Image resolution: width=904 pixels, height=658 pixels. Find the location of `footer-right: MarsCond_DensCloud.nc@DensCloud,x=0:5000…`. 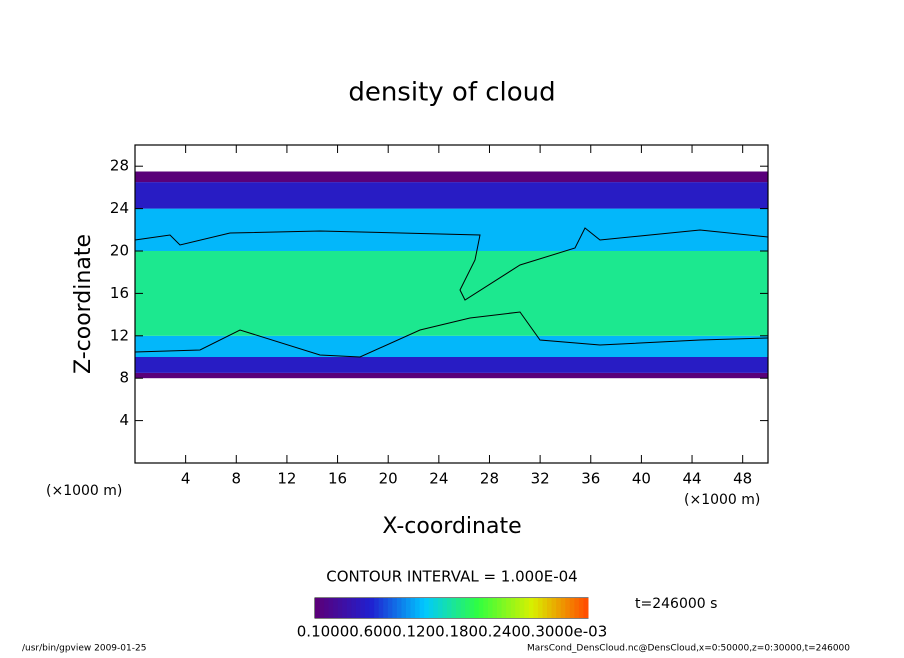

footer-right: MarsCond_DensCloud.nc@DensCloud,x=0:5000… is located at coordinates (688, 649).